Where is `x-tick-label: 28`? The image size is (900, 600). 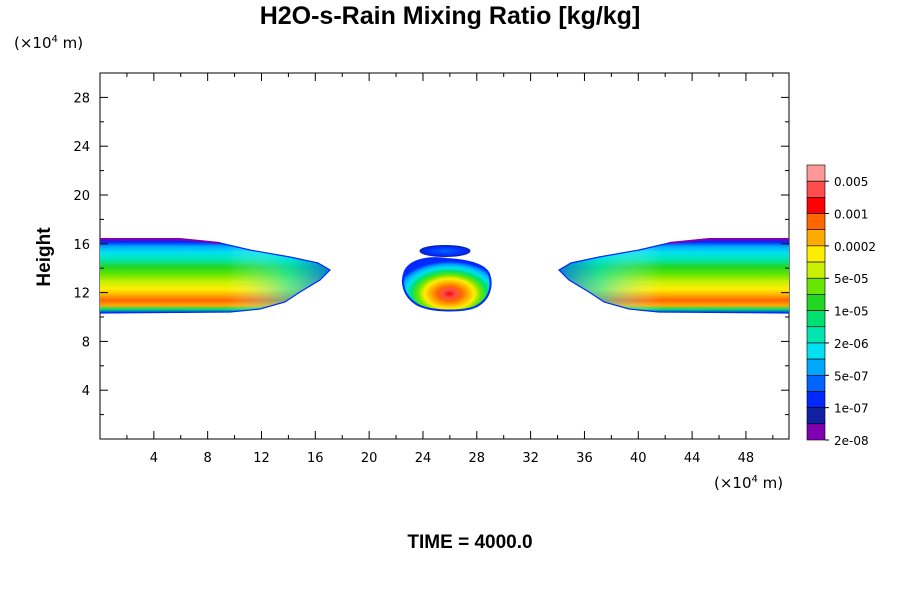
x-tick-label: 28 is located at coordinates (477, 458).